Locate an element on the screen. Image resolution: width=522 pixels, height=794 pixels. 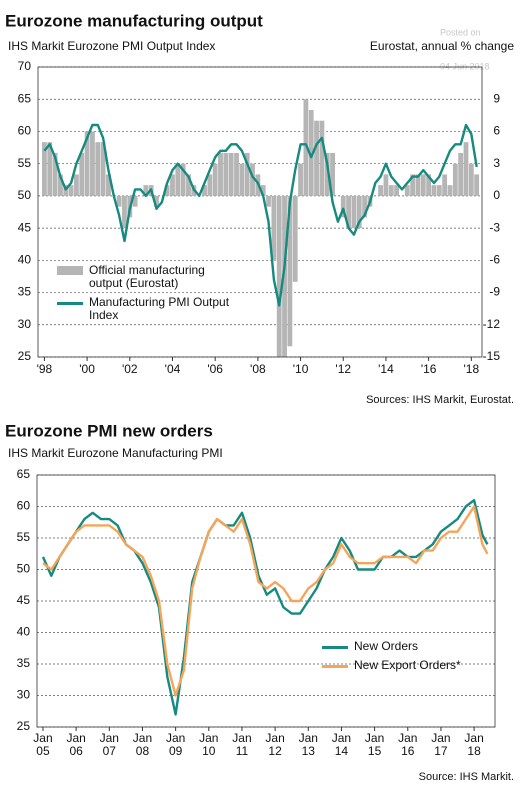
x-tick-label: '16 is located at coordinates (429, 369).